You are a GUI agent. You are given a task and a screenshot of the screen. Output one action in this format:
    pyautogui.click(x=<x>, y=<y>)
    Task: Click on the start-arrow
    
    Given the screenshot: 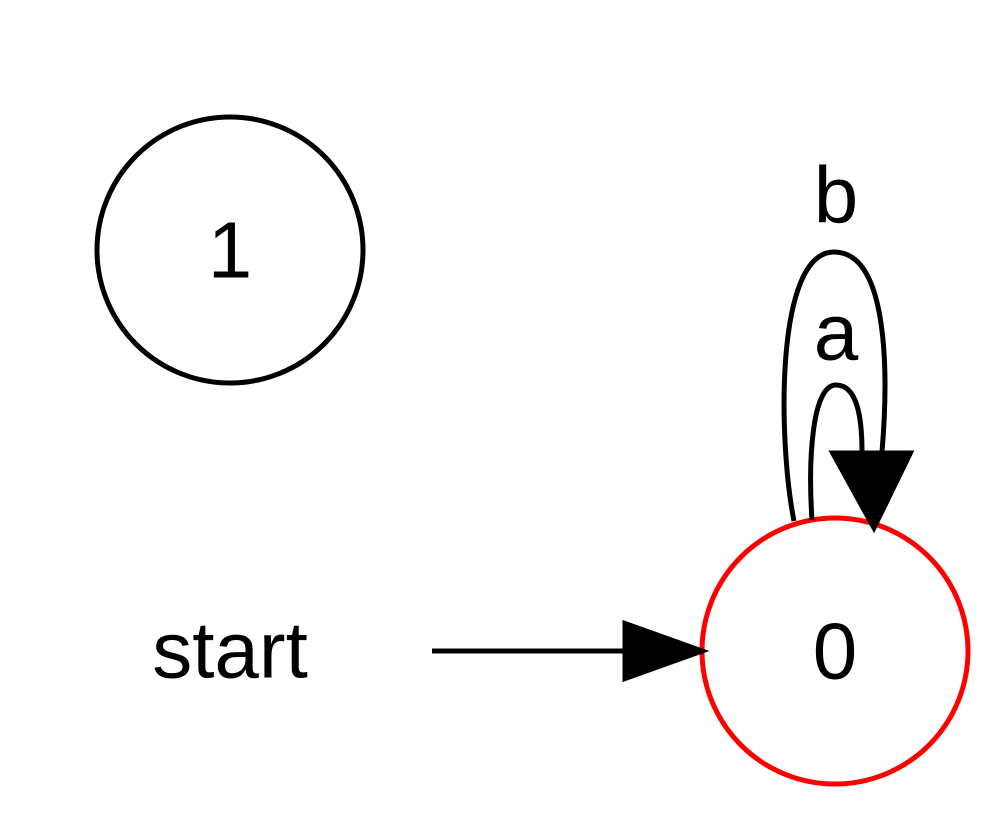 What is the action you would take?
    pyautogui.click(x=571, y=651)
    